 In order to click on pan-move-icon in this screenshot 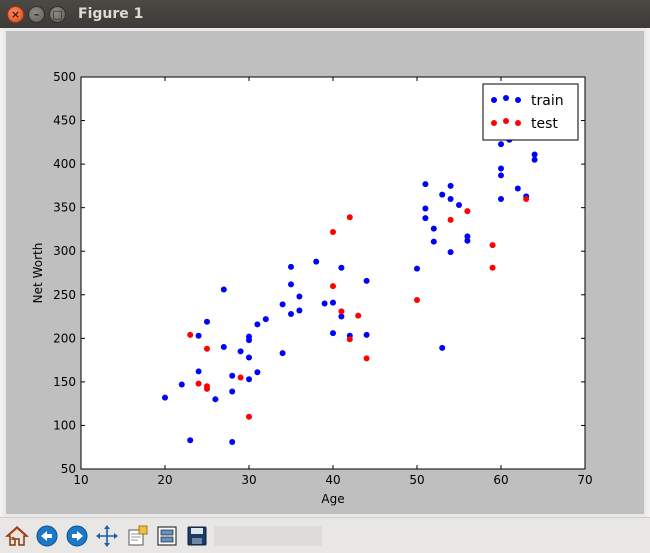, I will do `click(106, 535)`.